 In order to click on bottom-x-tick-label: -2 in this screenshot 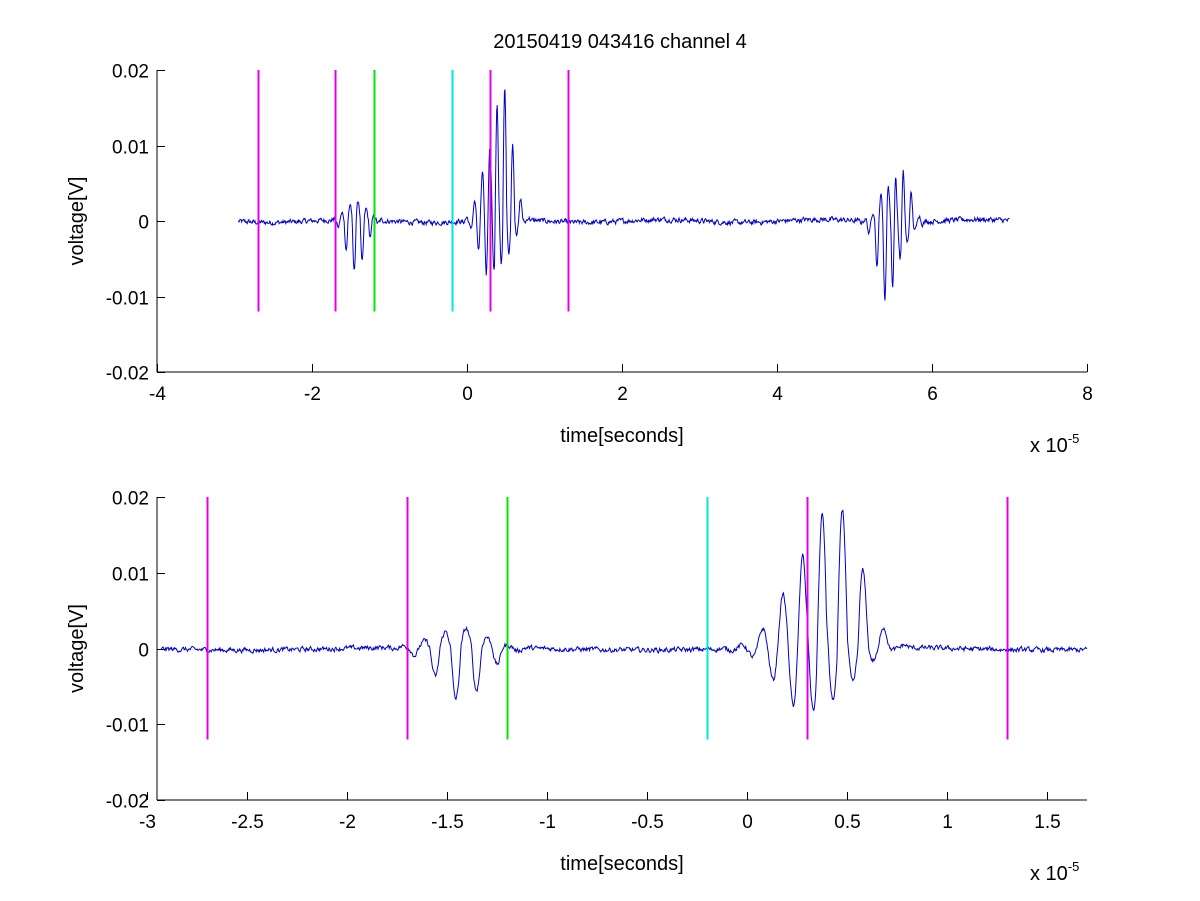, I will do `click(347, 822)`.